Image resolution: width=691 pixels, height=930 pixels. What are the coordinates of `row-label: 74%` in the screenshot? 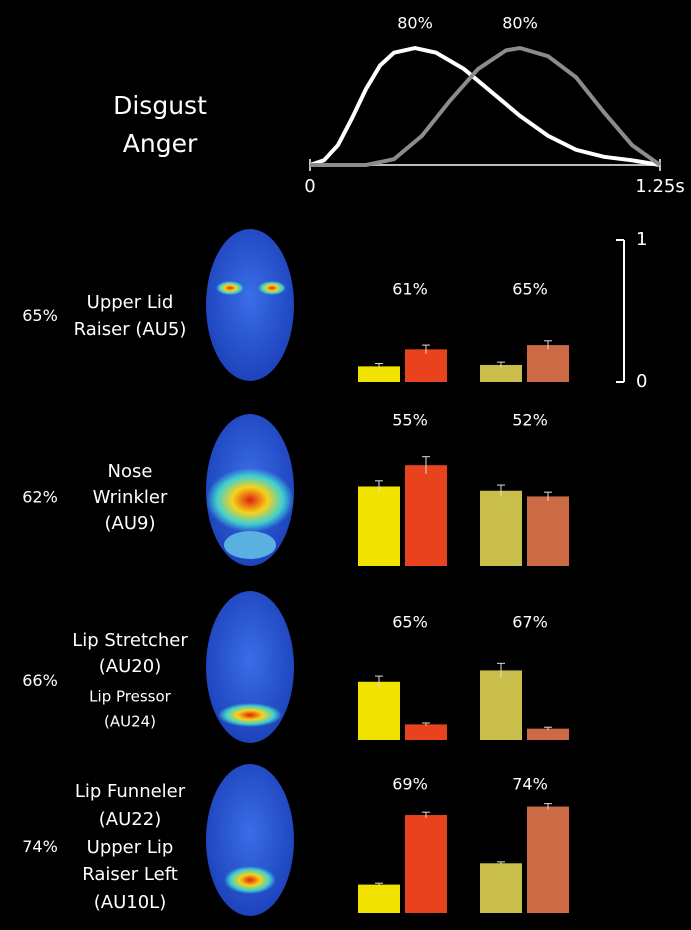 It's located at (40, 846).